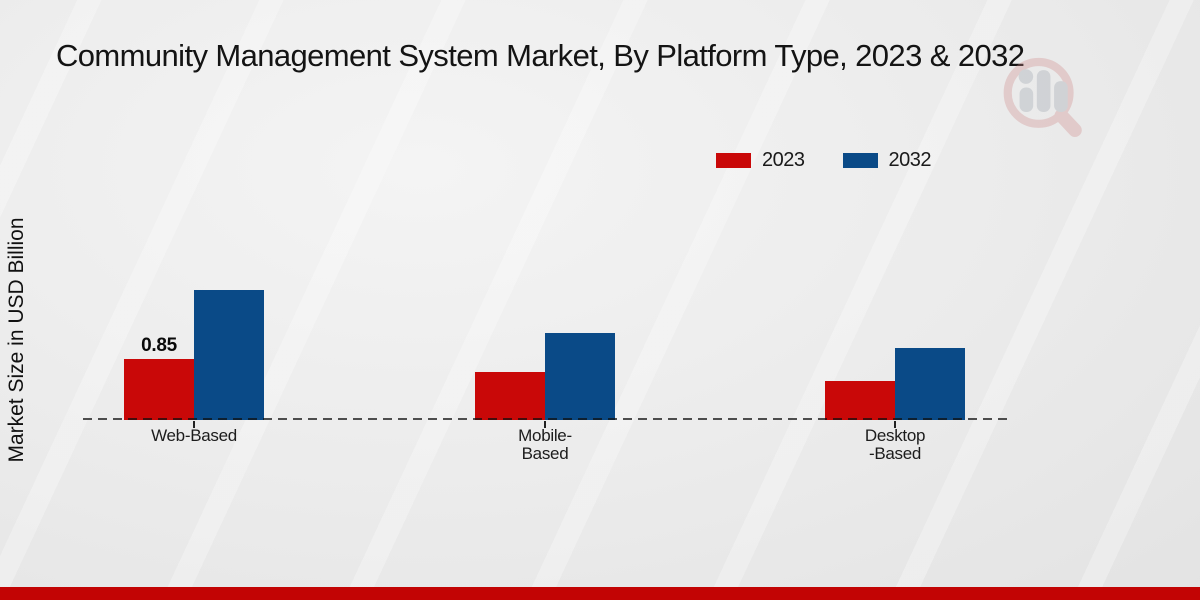  What do you see at coordinates (930, 384) in the screenshot?
I see `bar-2032-desktop-based` at bounding box center [930, 384].